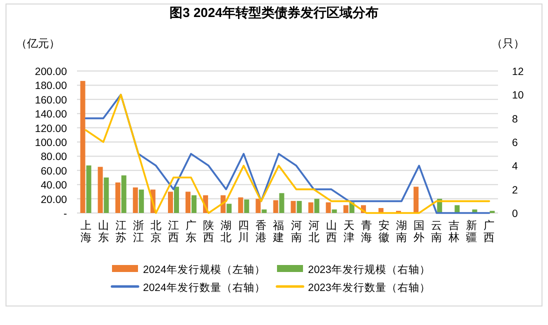 The height and width of the screenshot is (325, 548). I want to click on y-tick-label: 160.00, so click(51, 100).